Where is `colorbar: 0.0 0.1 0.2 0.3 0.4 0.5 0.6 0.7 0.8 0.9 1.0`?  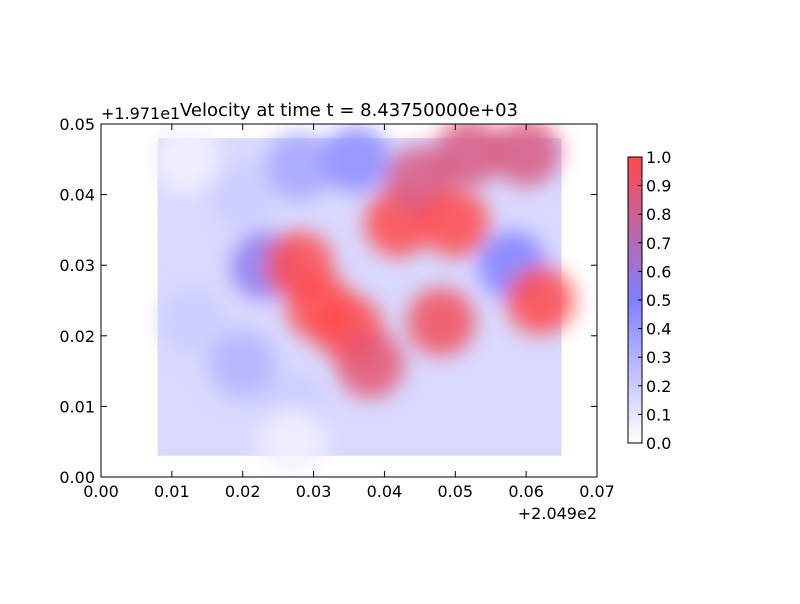
colorbar: 0.0 0.1 0.2 0.3 0.4 0.5 0.6 0.7 0.8 0.9 1.0 is located at coordinates (649, 300).